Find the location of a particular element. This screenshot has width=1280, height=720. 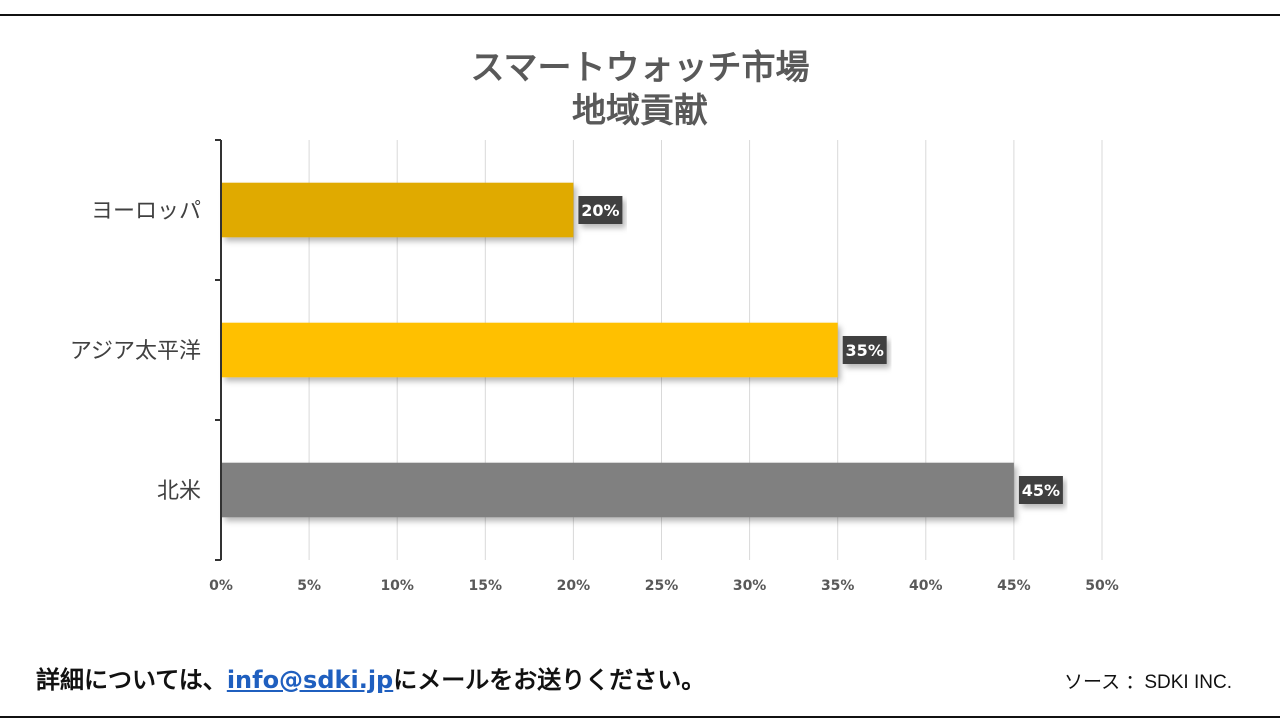

contact-suffix: にメールをお送りください。 is located at coordinates (549, 680).